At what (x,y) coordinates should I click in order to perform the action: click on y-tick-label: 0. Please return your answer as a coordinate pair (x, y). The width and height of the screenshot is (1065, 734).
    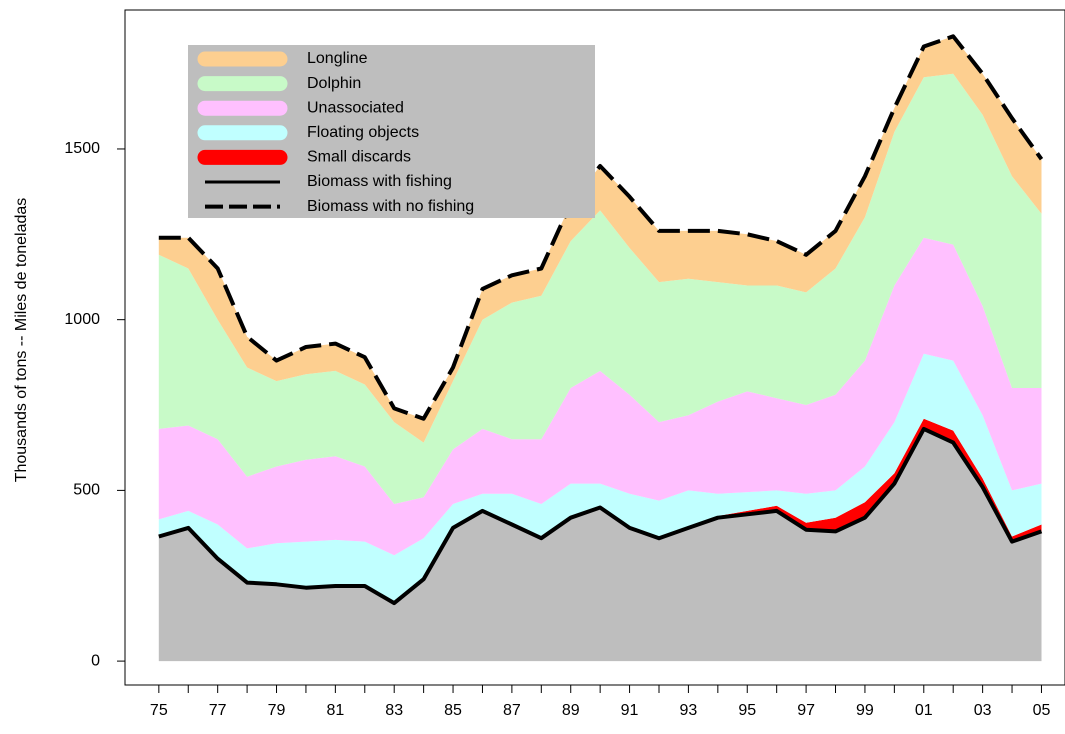
    Looking at the image, I should click on (95, 660).